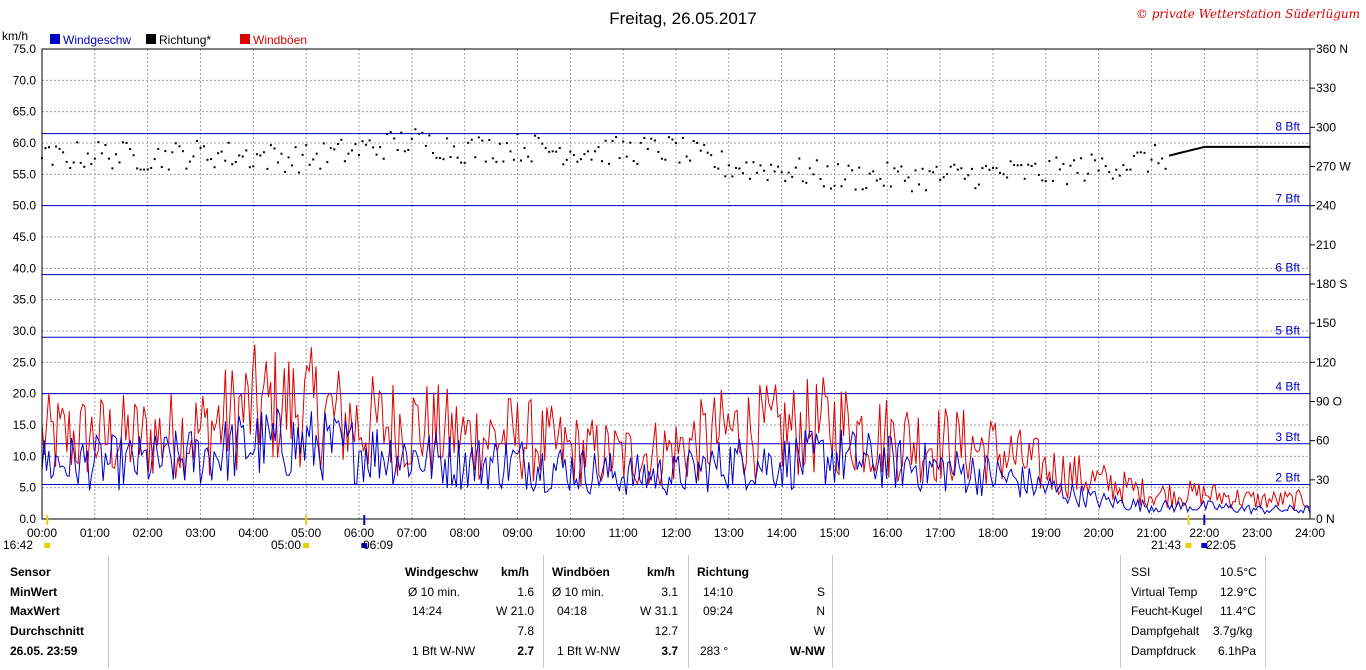 This screenshot has height=670, width=1366. What do you see at coordinates (1329, 402) in the screenshot?
I see `y2-tick-label: 90 O` at bounding box center [1329, 402].